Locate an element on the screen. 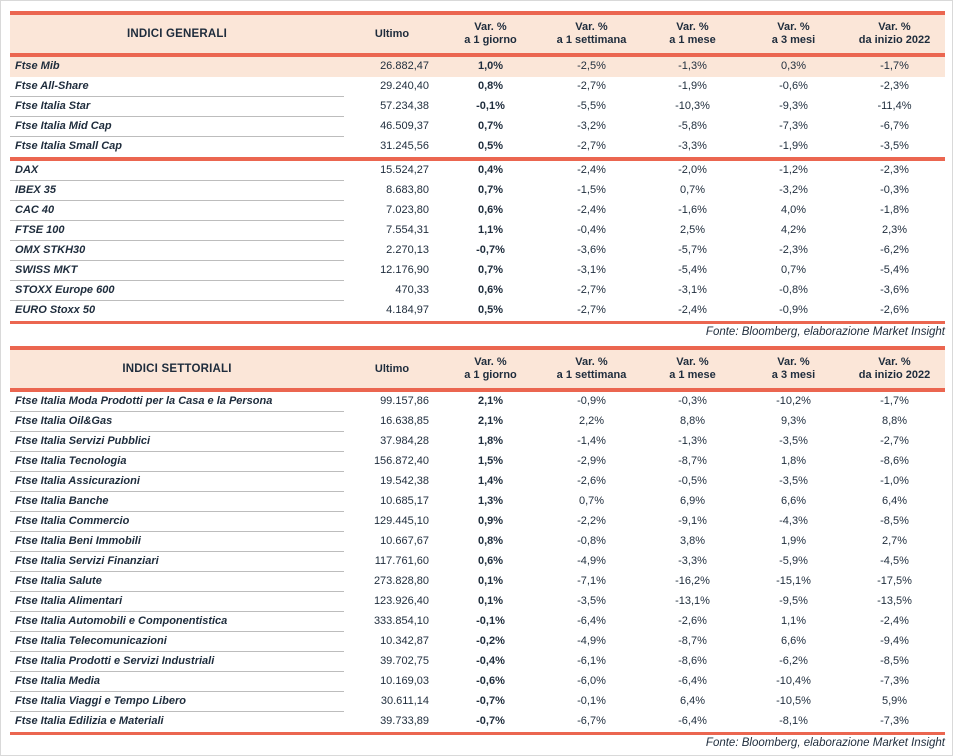  var-value: -0,3% is located at coordinates (692, 401).